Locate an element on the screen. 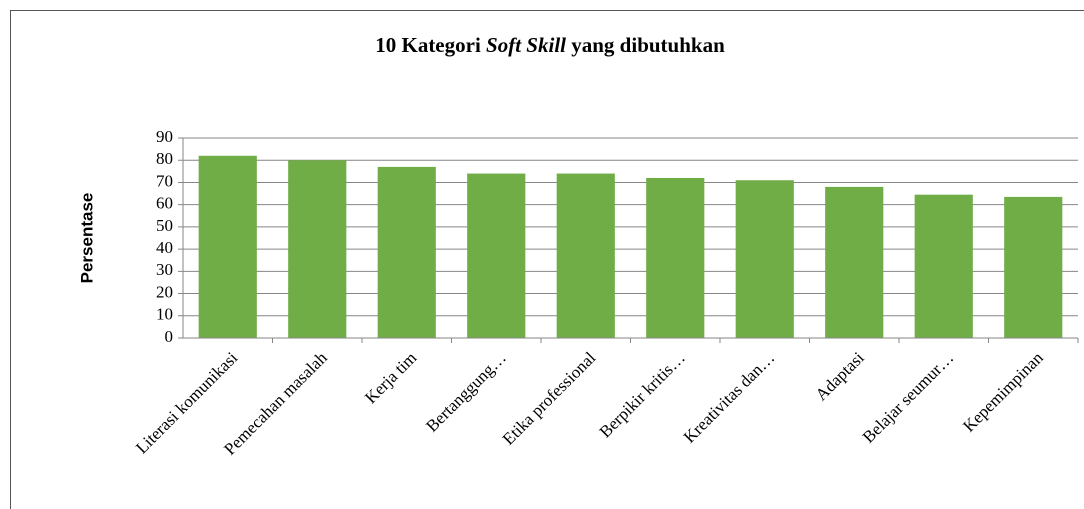 The width and height of the screenshot is (1084, 509). y-tick-label: 30 is located at coordinates (164, 269).